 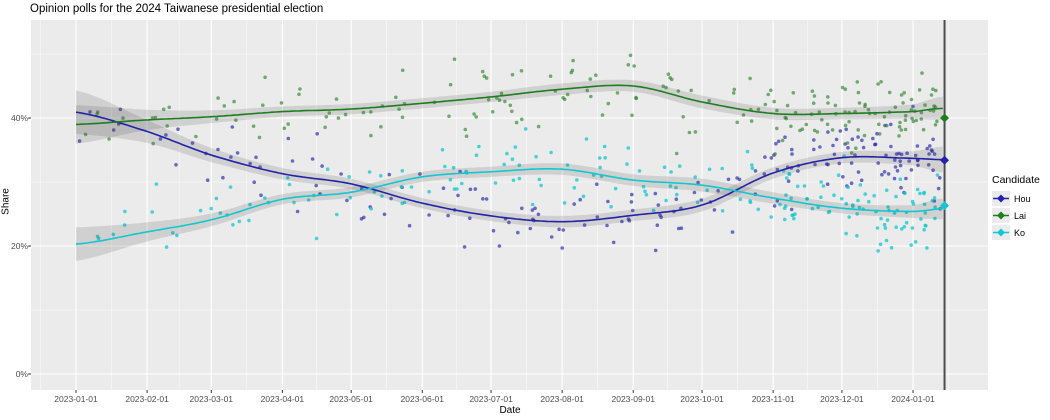 What do you see at coordinates (1016, 215) in the screenshot?
I see `legend-item-lai: Lai` at bounding box center [1016, 215].